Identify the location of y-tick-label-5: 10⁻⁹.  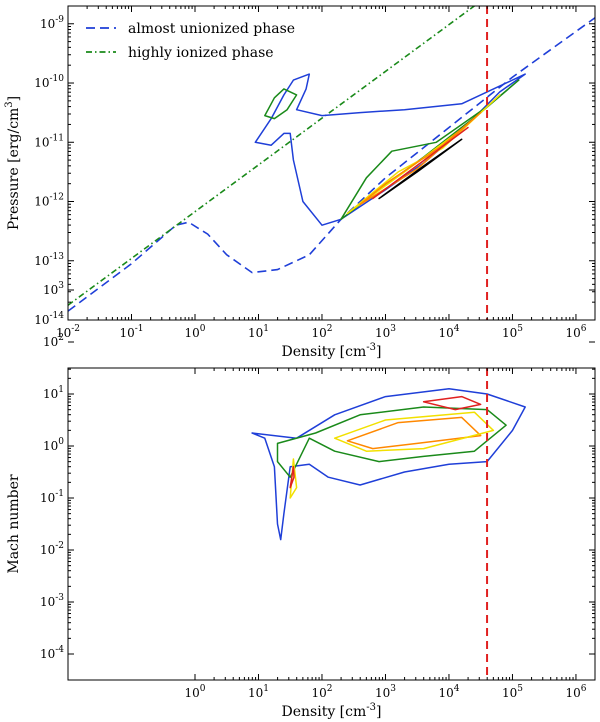
(52, 23).